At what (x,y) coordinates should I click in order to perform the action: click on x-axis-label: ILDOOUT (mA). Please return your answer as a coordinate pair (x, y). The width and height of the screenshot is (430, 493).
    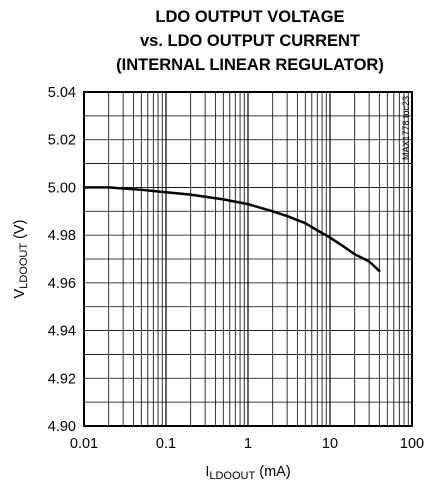
    Looking at the image, I should click on (247, 473).